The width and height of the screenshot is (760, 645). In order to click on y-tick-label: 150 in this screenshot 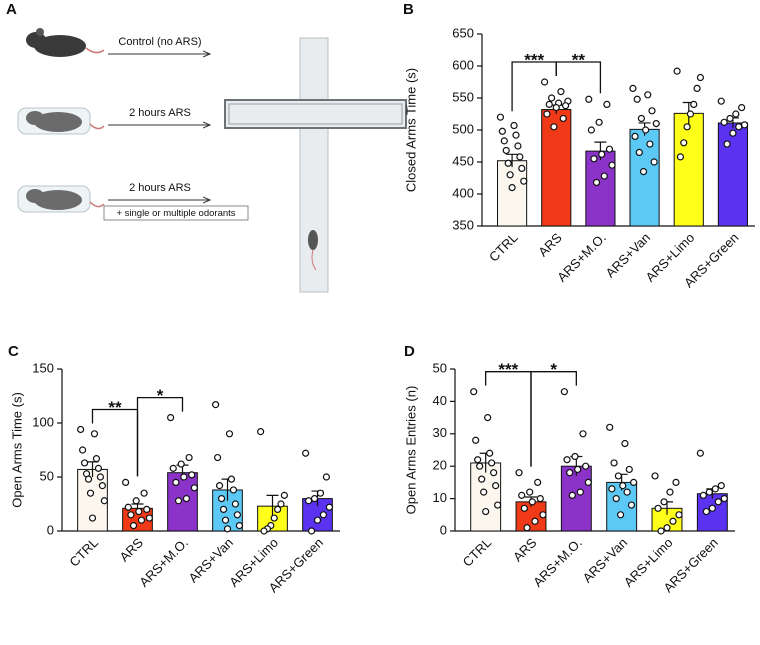, I will do `click(43, 367)`.